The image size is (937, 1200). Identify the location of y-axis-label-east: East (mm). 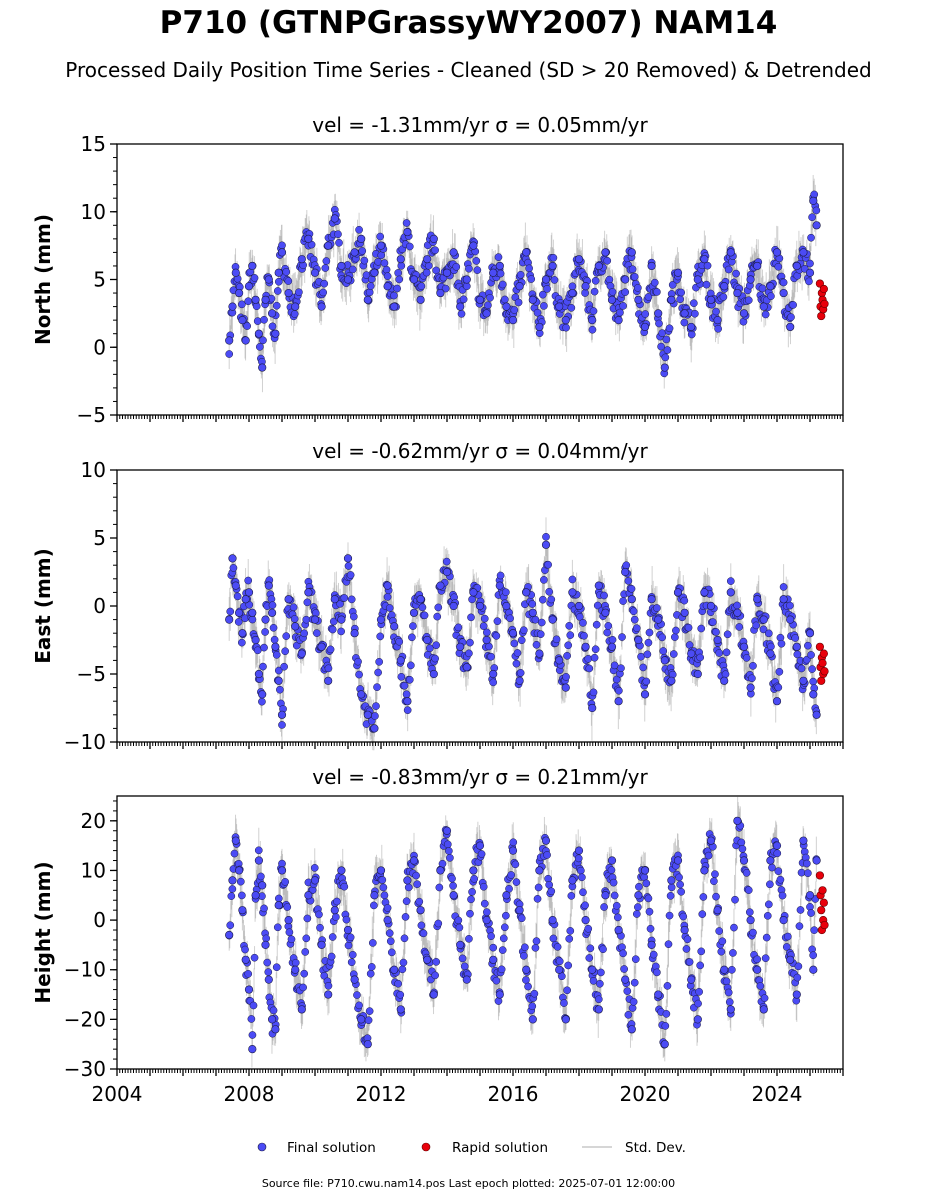
(43, 606).